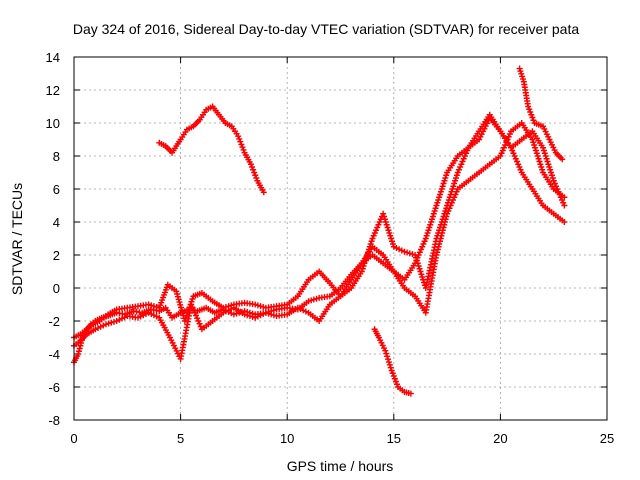 This screenshot has width=640, height=480. What do you see at coordinates (54, 387) in the screenshot?
I see `y-tick-label: -6` at bounding box center [54, 387].